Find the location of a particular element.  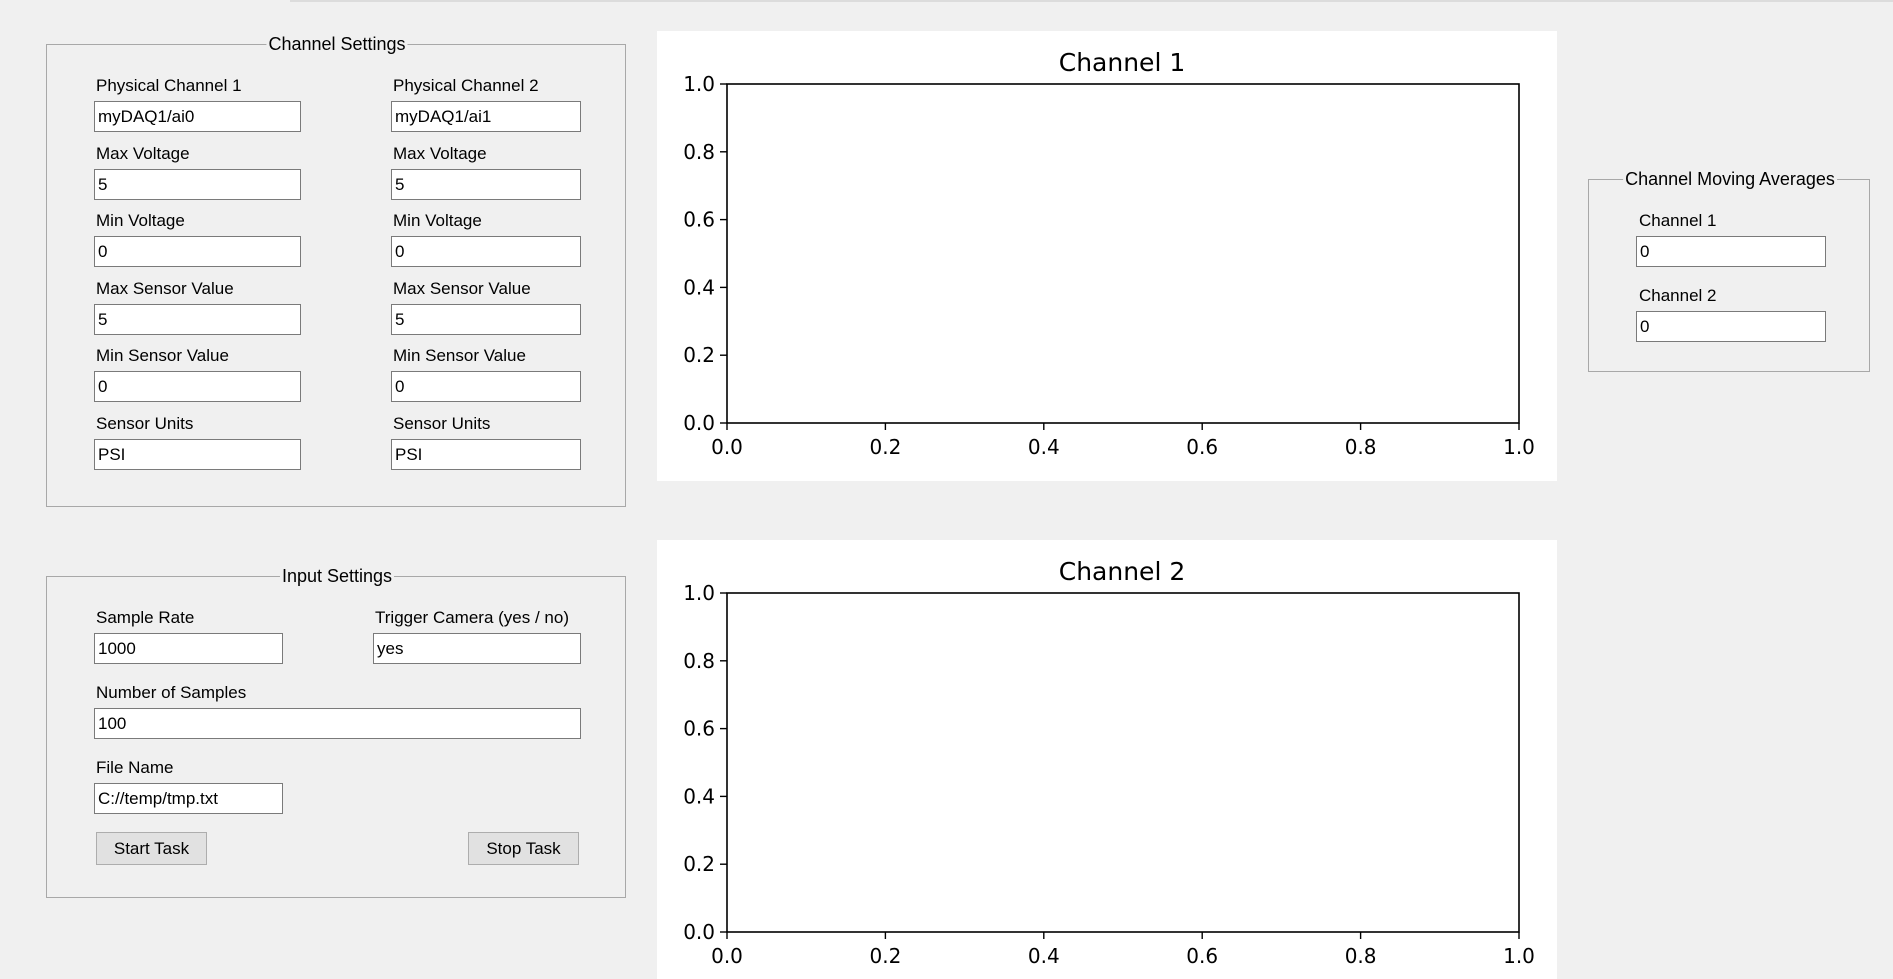

sensor-units-2-input: PSI is located at coordinates (486, 454).